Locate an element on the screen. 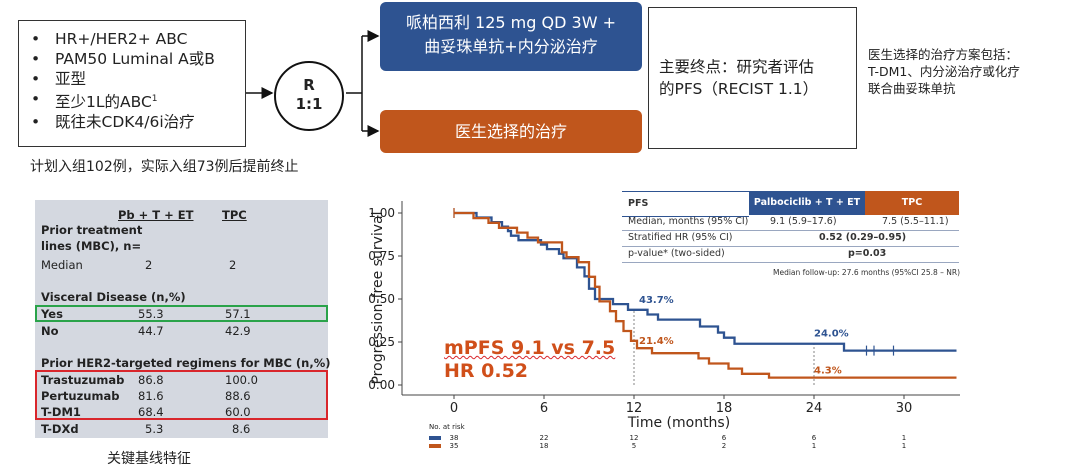 The width and height of the screenshot is (1068, 475). pfs-row-hr-value: 0.52 (0.29–0.95) is located at coordinates (863, 237).